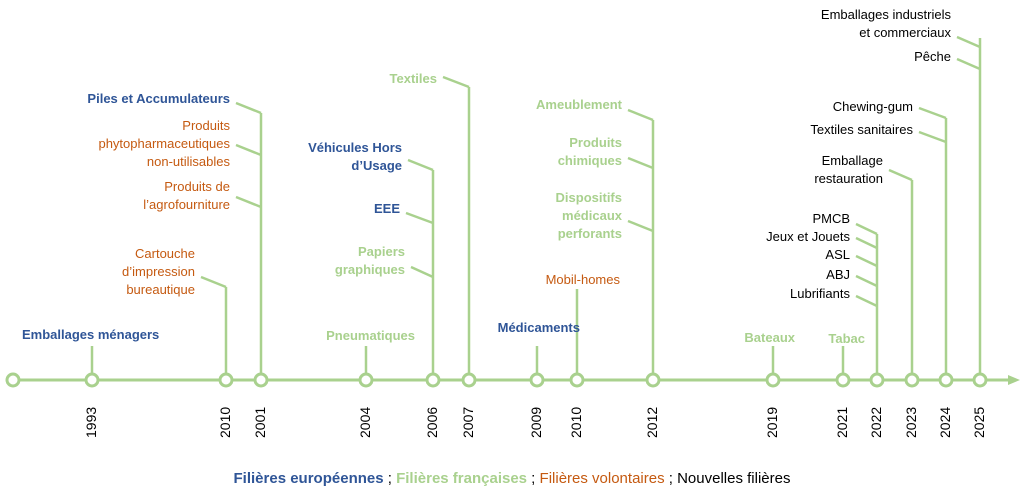 The height and width of the screenshot is (500, 1024). I want to click on filiere-label: Dispositifs médicaux perforants, so click(588, 215).